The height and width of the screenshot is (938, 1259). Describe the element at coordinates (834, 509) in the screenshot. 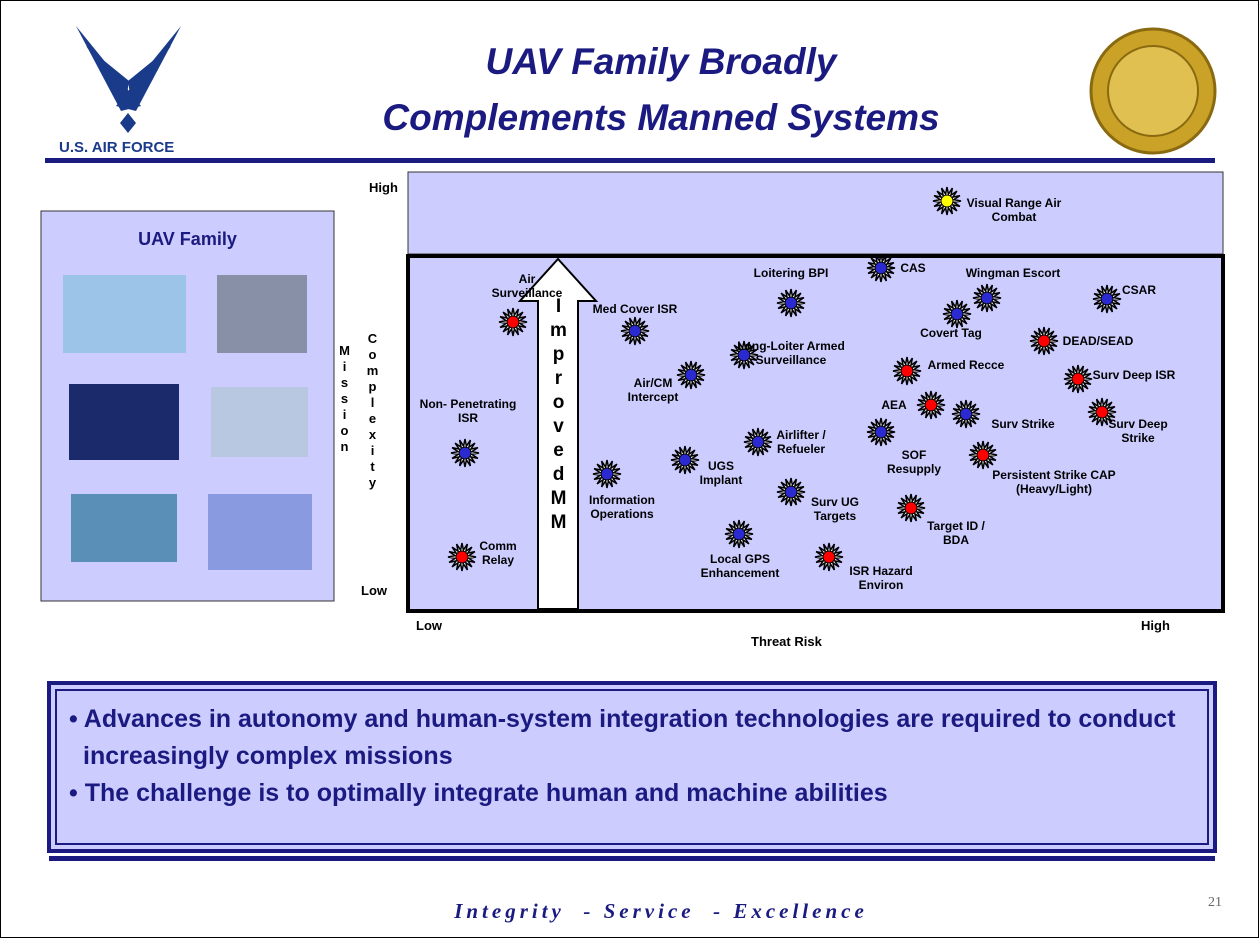

I see `node-label: Surv UG Targets` at that location.